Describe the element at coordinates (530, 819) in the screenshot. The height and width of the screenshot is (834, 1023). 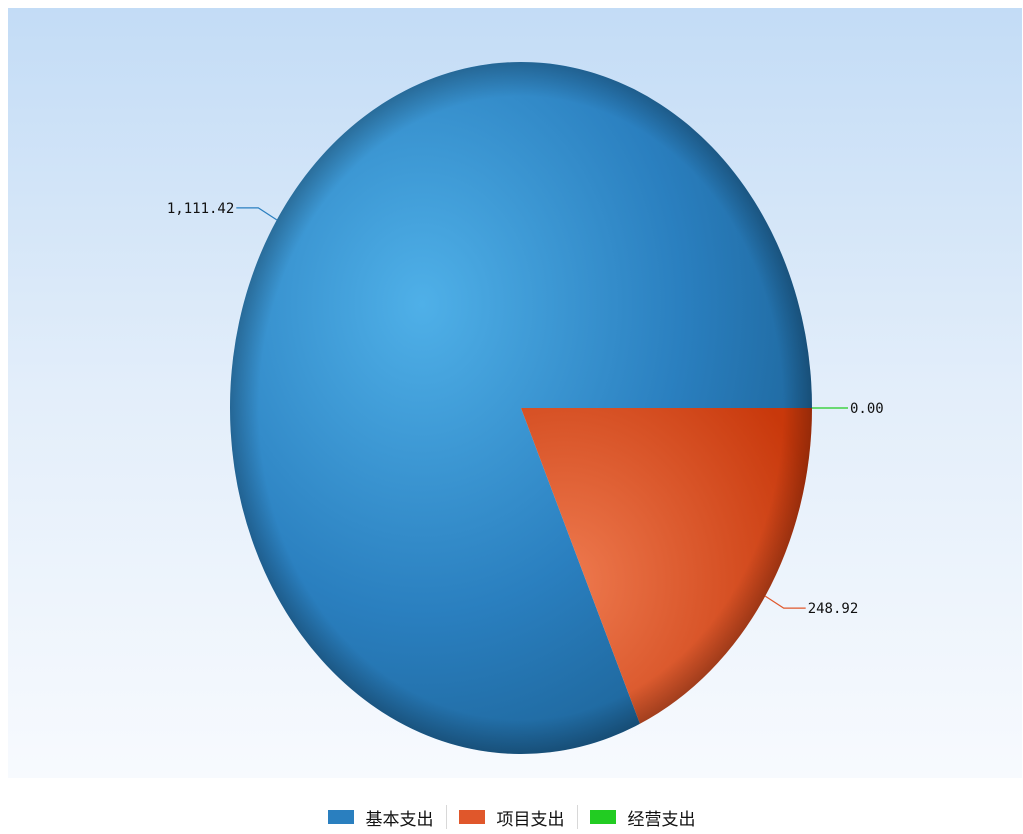
I see `legend-label: 项目支出` at that location.